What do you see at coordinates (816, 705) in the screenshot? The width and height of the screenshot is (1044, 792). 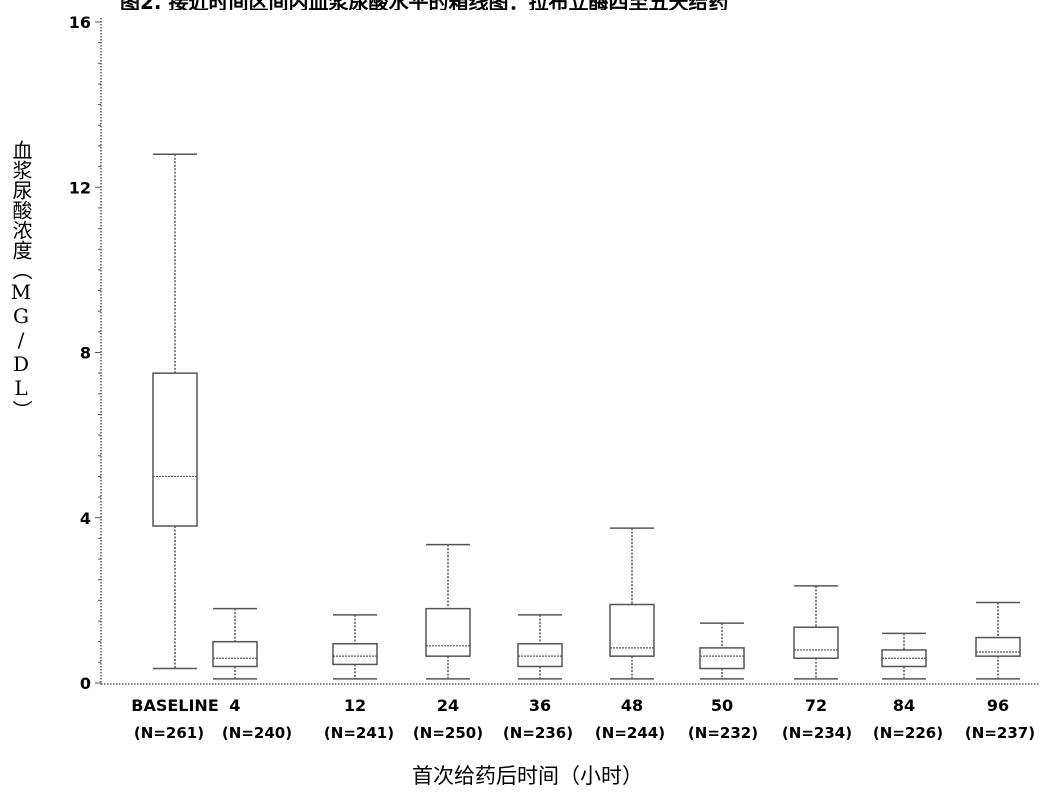 I see `x-tick-label: 72` at bounding box center [816, 705].